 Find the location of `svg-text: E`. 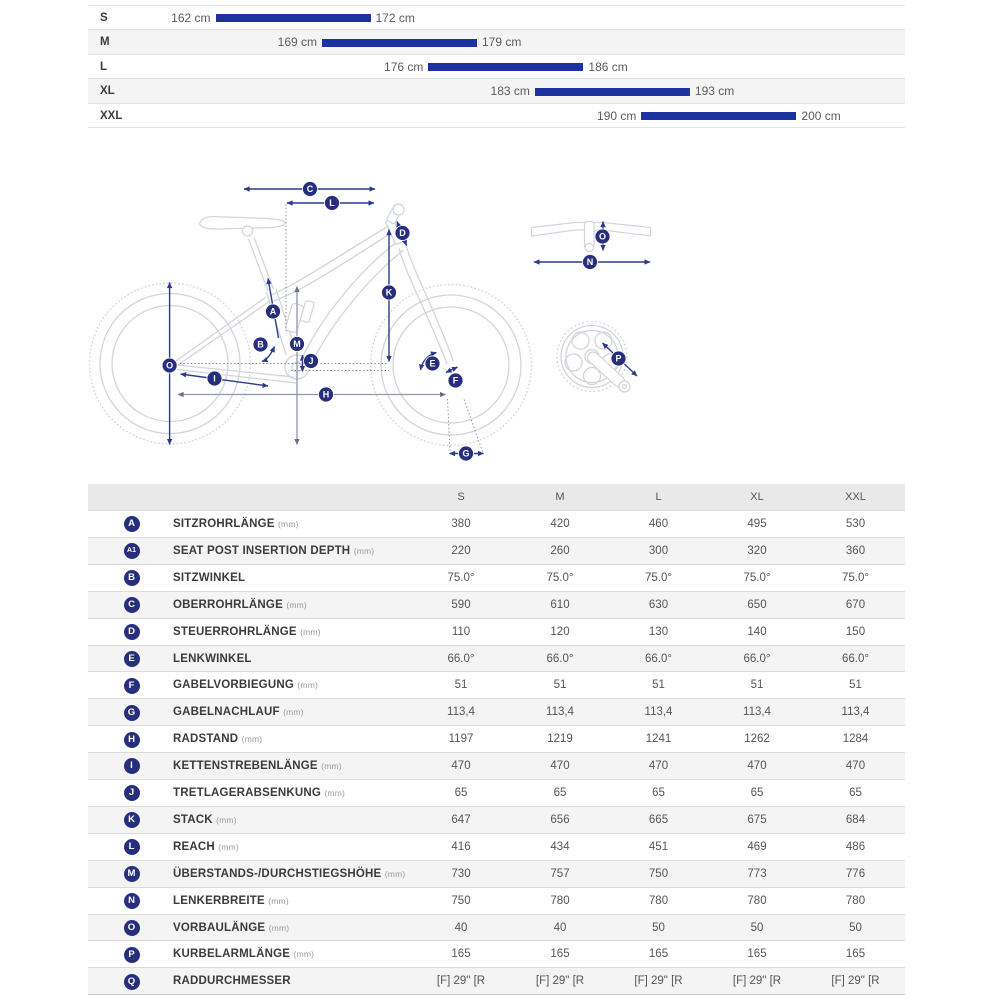

svg-text: E is located at coordinates (432, 364).